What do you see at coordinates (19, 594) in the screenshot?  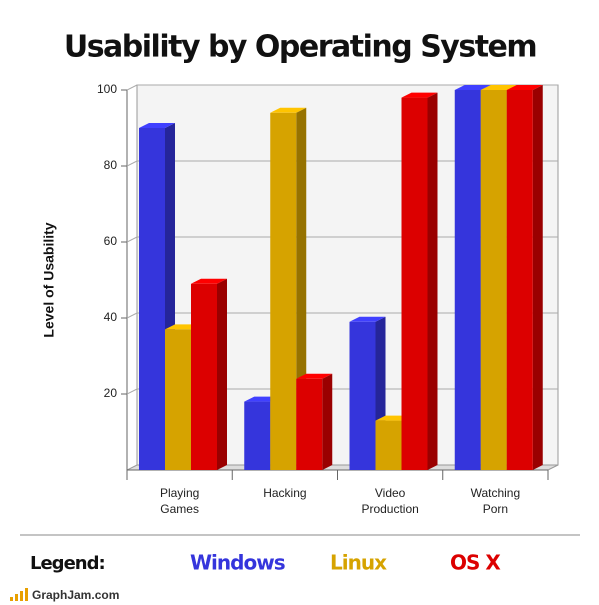 I see `logo` at bounding box center [19, 594].